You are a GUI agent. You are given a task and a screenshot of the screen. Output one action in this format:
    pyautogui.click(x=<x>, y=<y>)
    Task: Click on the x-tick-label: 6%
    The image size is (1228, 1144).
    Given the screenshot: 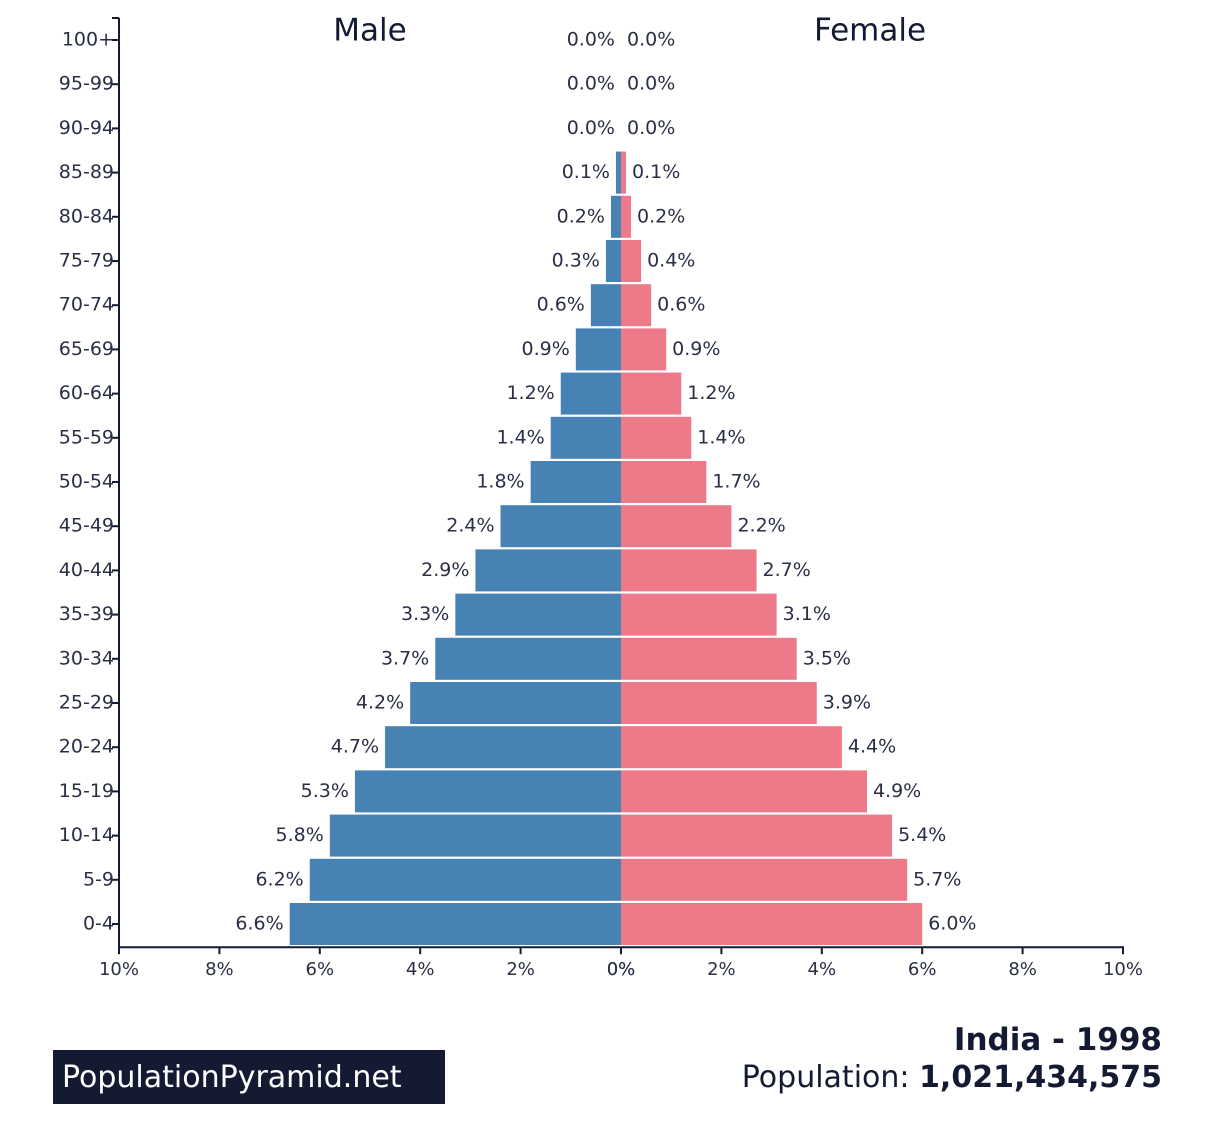 What is the action you would take?
    pyautogui.click(x=320, y=969)
    